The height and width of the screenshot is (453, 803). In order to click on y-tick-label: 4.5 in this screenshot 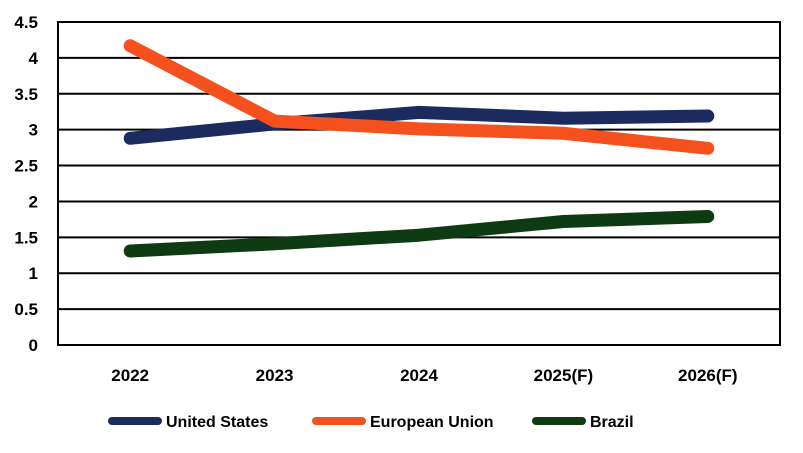, I will do `click(26, 22)`.